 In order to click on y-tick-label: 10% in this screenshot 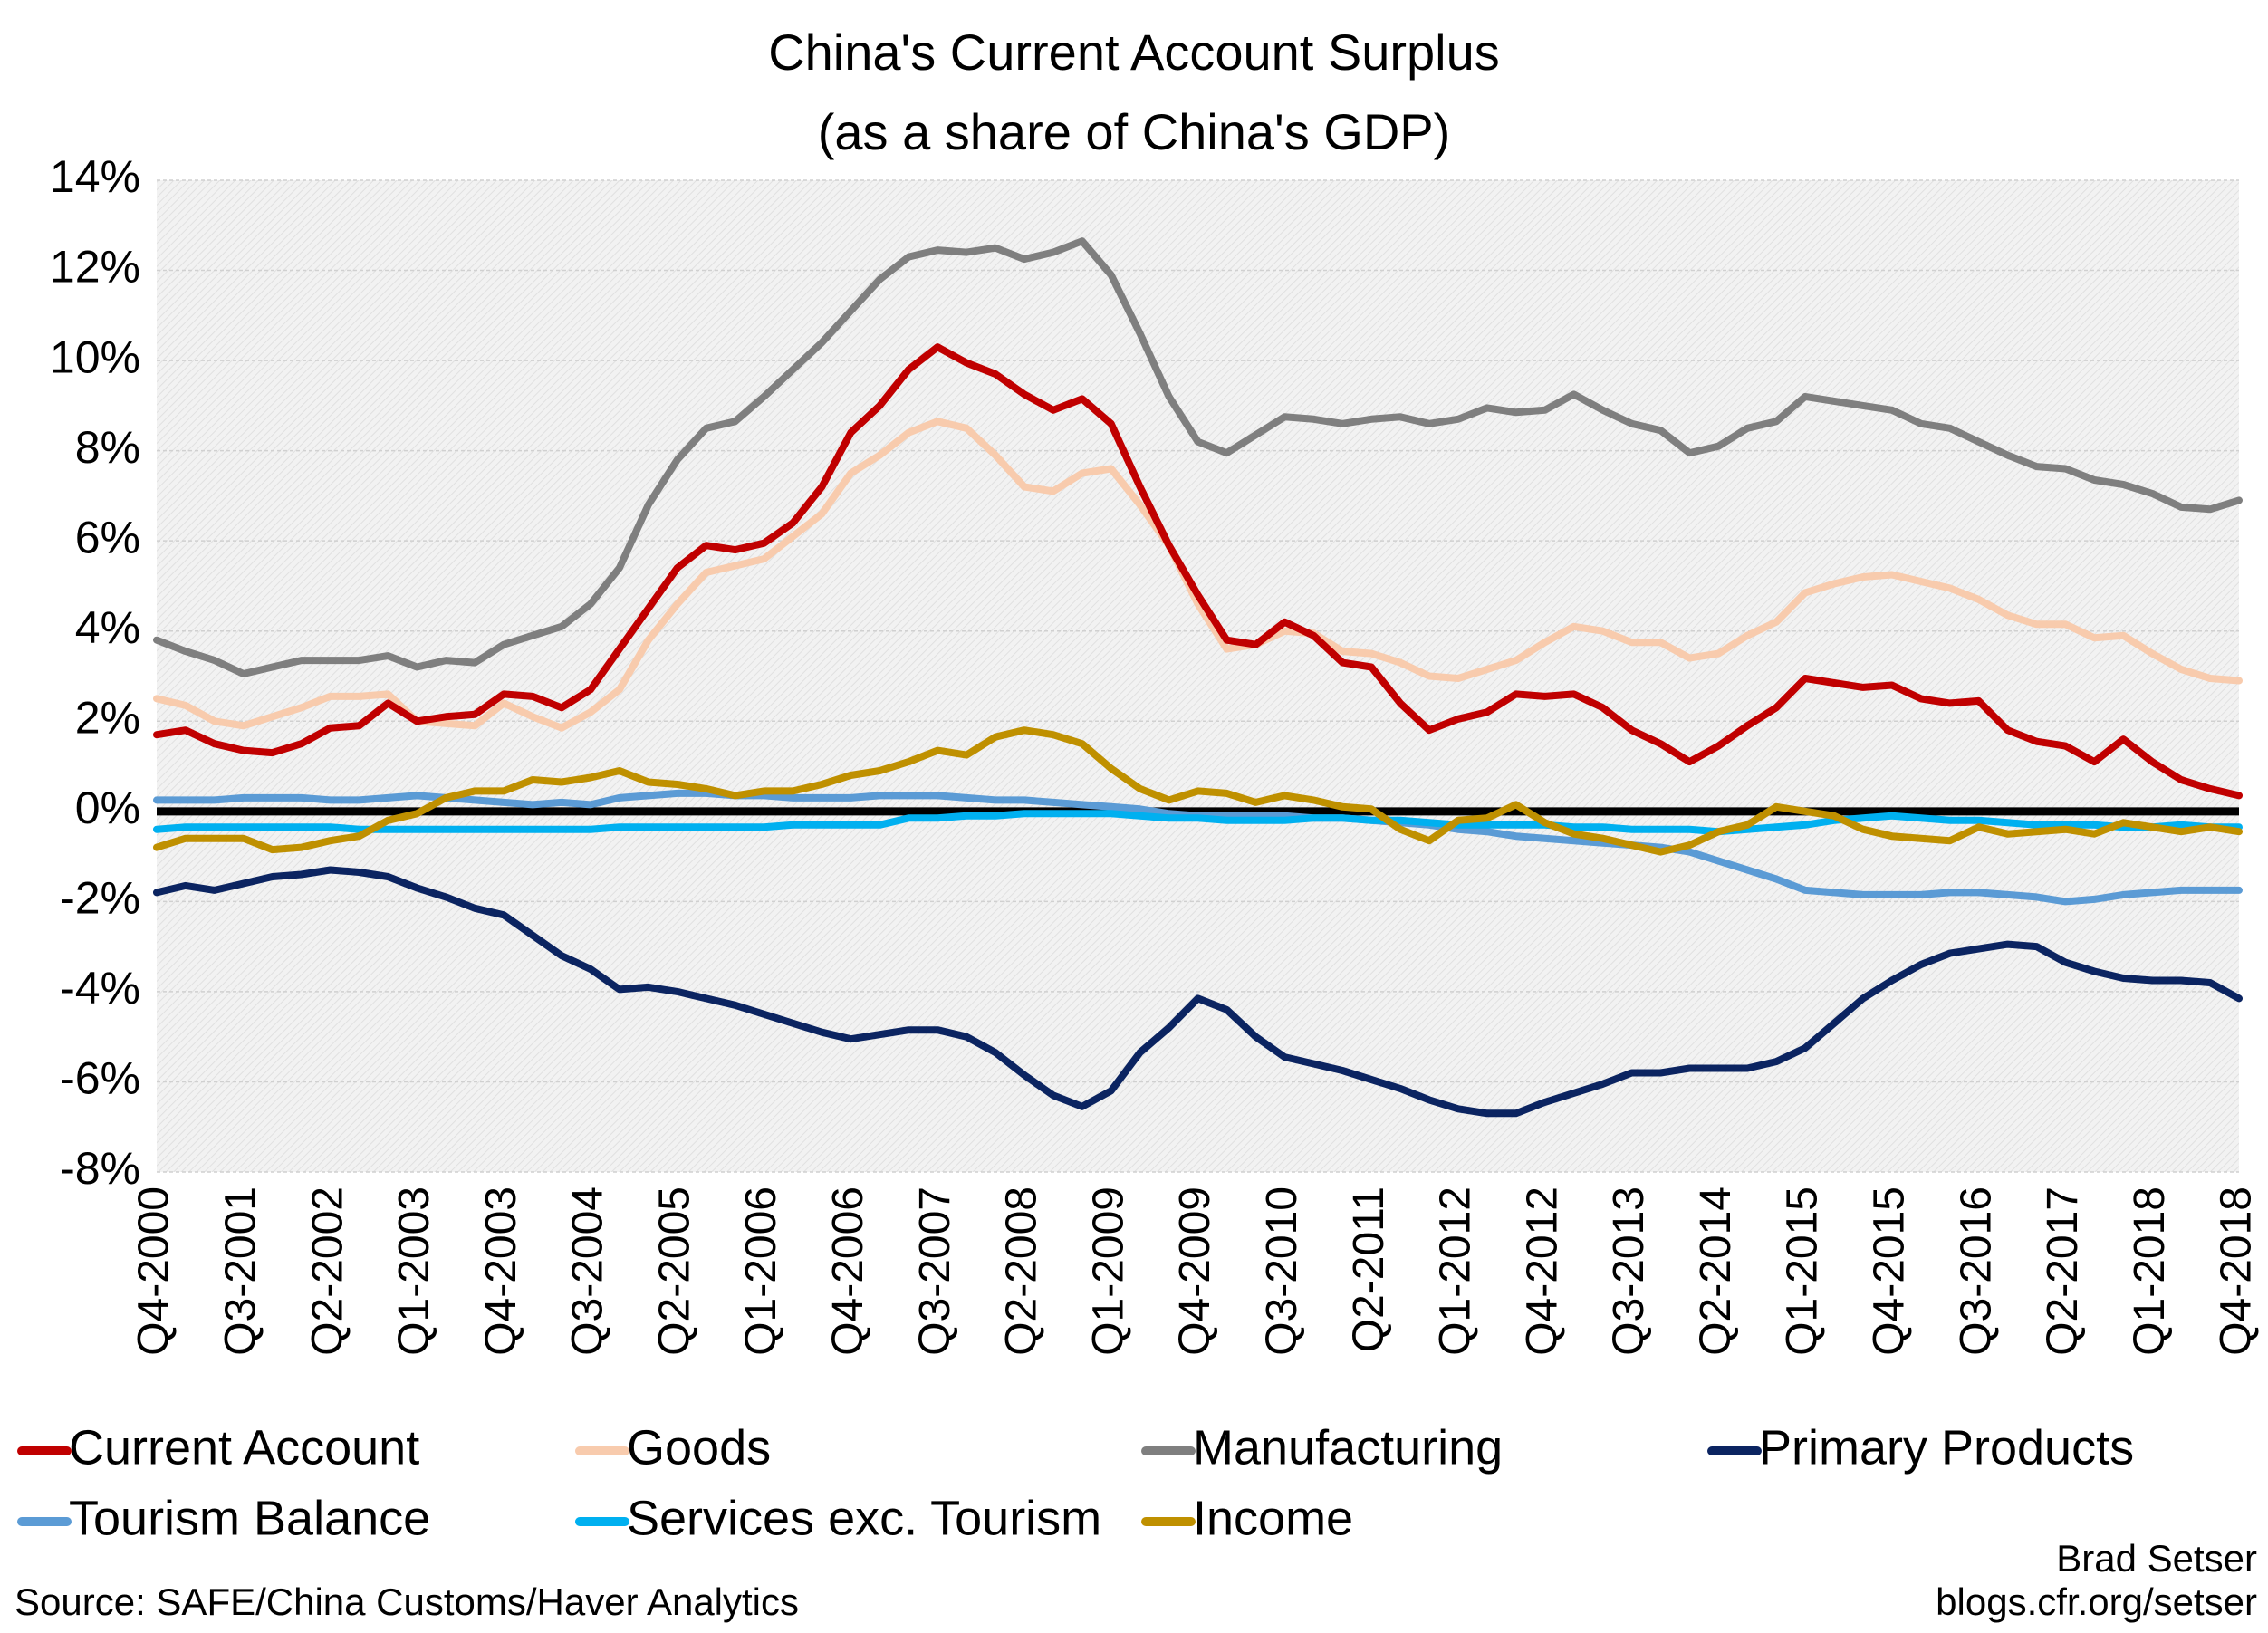, I will do `click(95, 356)`.